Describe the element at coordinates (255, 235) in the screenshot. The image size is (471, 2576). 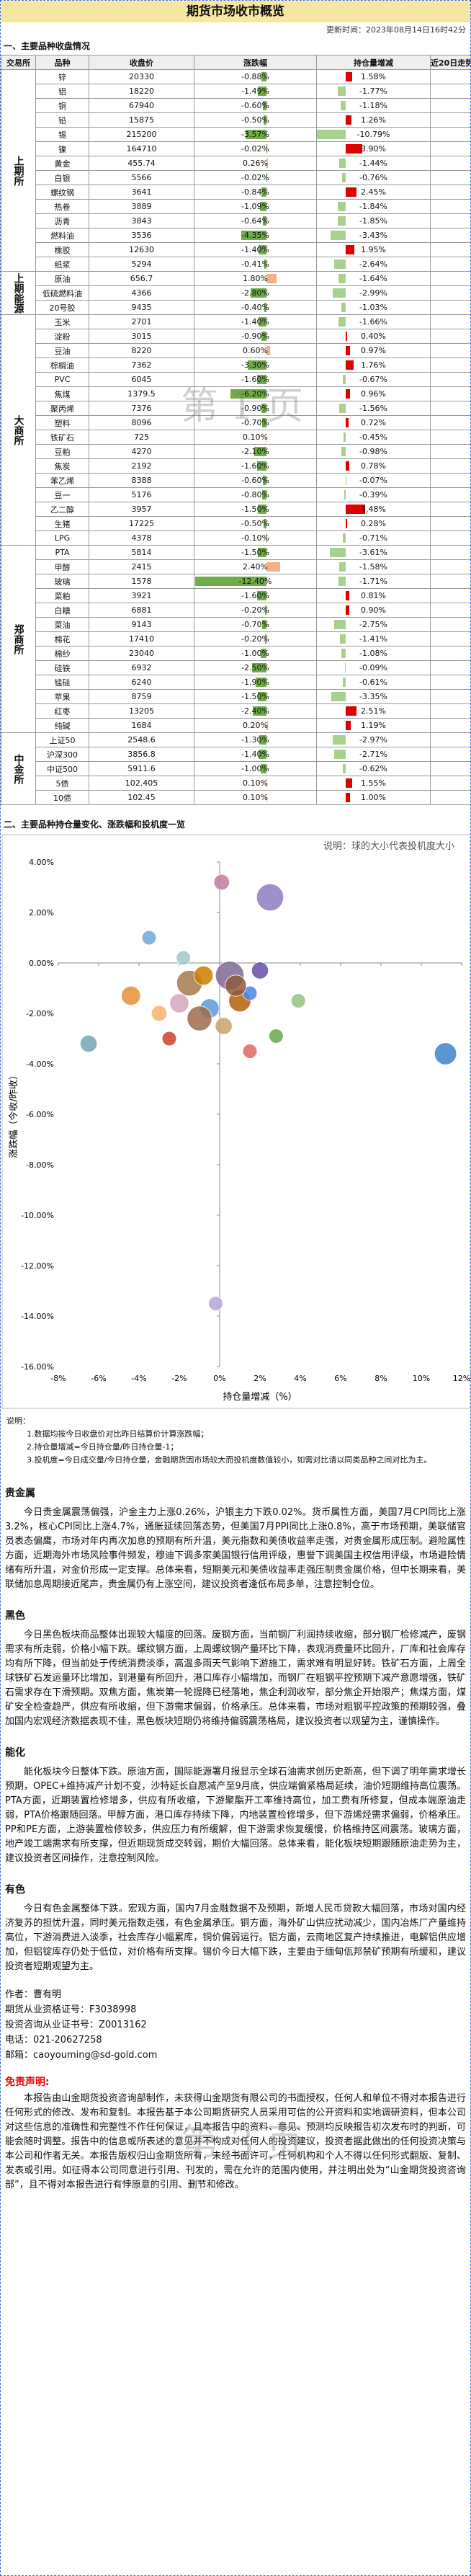
I see `cell: -4.35%` at that location.